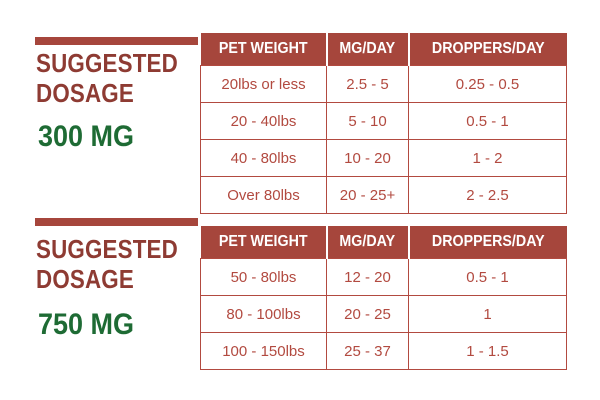 Image resolution: width=600 pixels, height=400 pixels. I want to click on cell-droppers-day: 2 - 2.5, so click(487, 195).